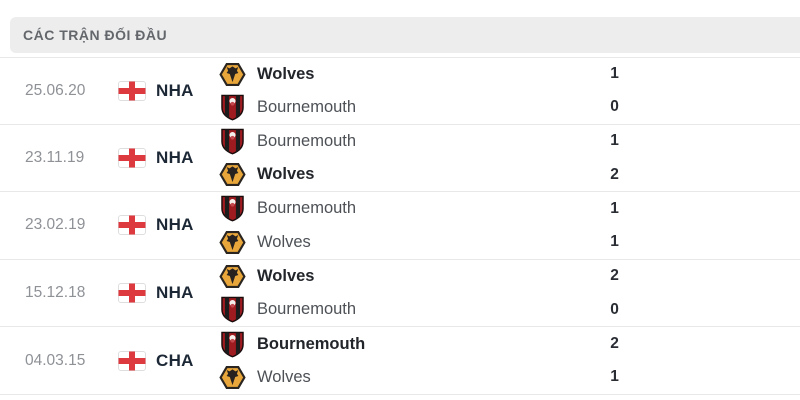 This screenshot has width=800, height=400. I want to click on match-date: 15.12.18, so click(55, 293).